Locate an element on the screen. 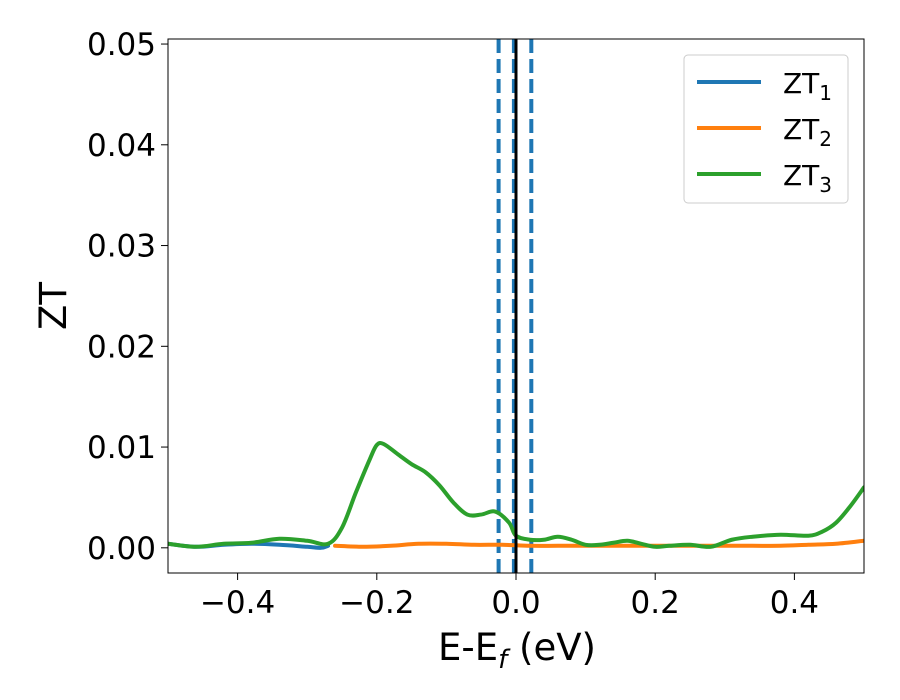 This screenshot has height=700, width=900. x-axis-label: E-Ef (eV) is located at coordinates (517, 650).